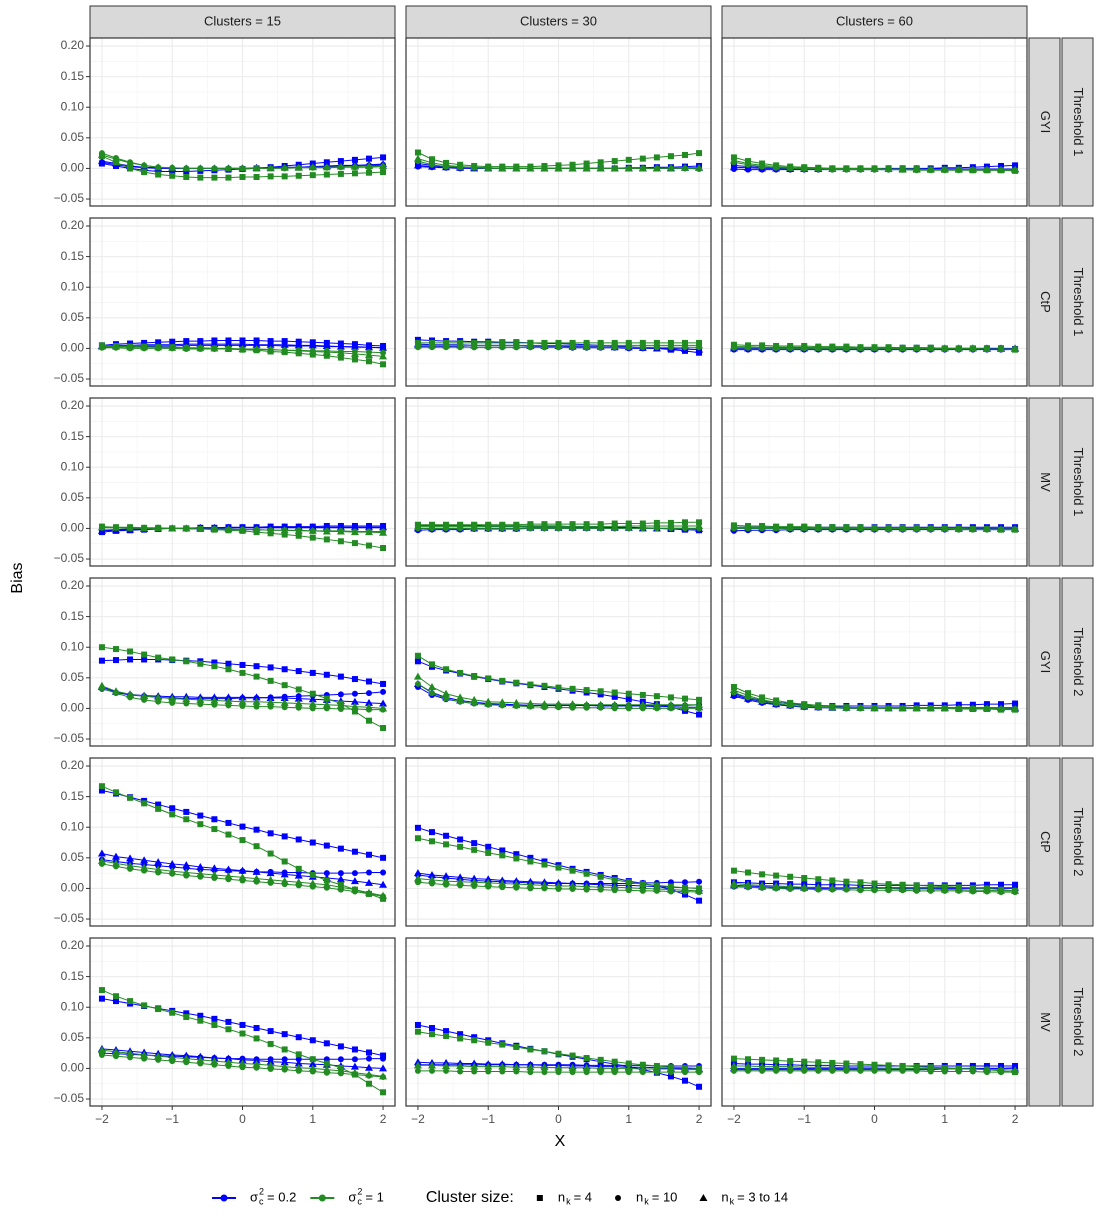 This screenshot has height=1218, width=1096. Describe the element at coordinates (560, 1141) in the screenshot. I see `x-axis-label: X` at that location.